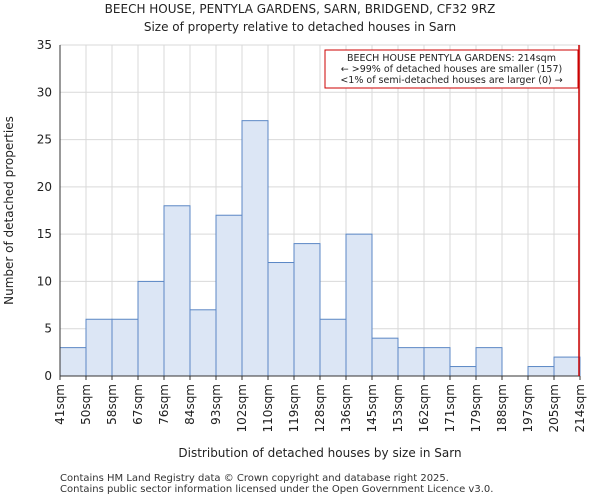  Describe the element at coordinates (60, 404) in the screenshot. I see `x-tick-label: 41sqm` at that location.